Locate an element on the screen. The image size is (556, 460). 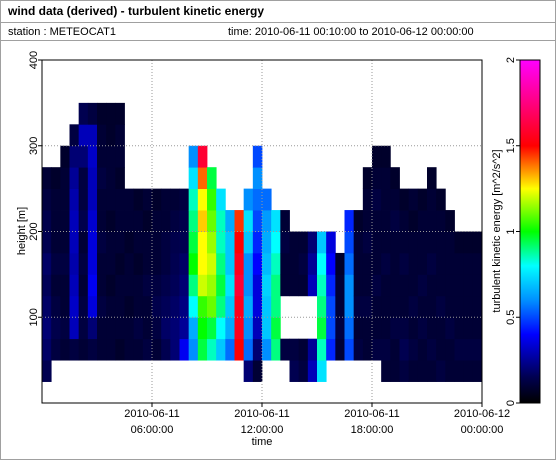
colorbar-tick-label: 0 is located at coordinates (511, 403).